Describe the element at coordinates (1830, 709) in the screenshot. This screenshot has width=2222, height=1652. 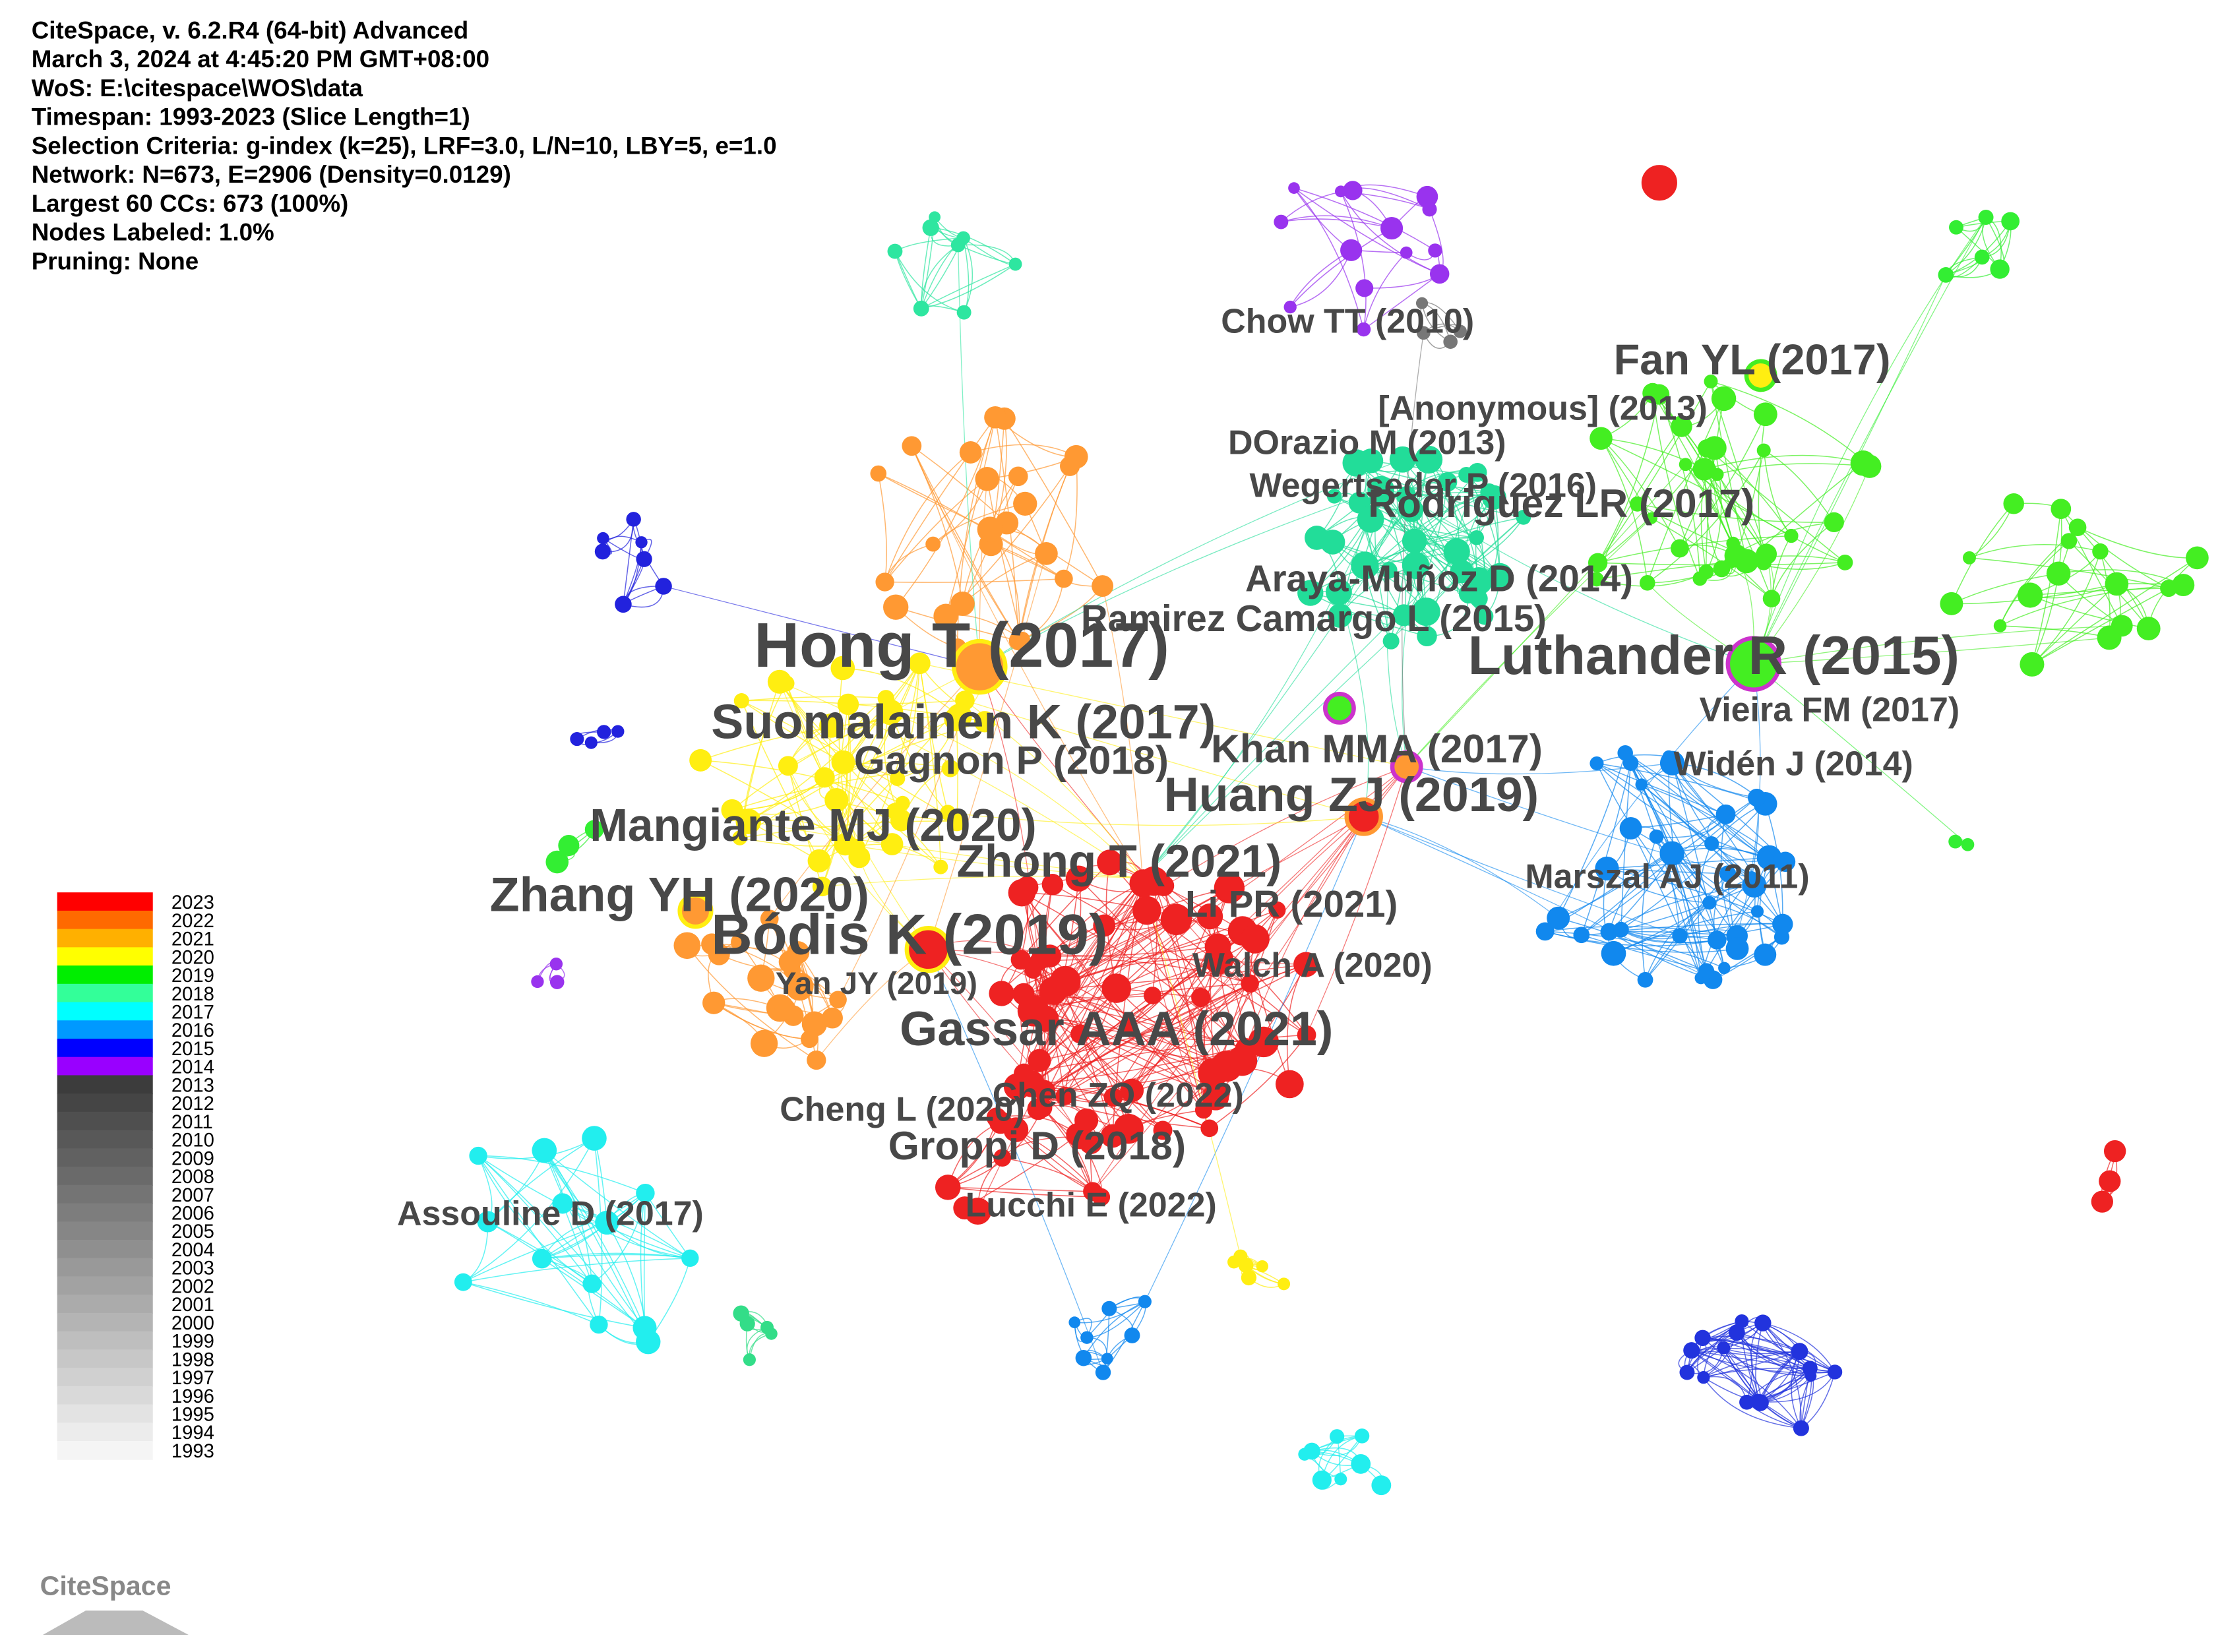
I see `node-label: Vieira FM (2017)` at that location.